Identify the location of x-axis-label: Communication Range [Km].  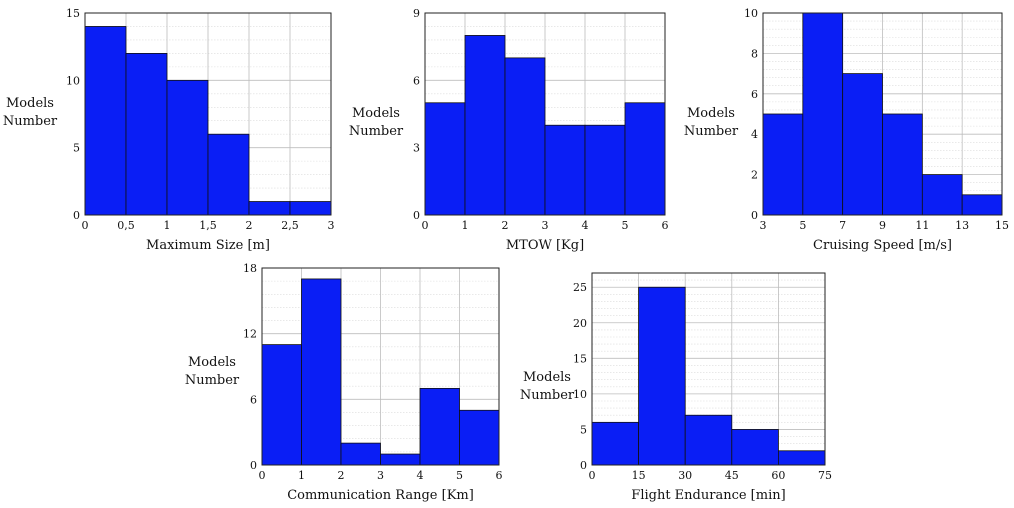
(380, 495).